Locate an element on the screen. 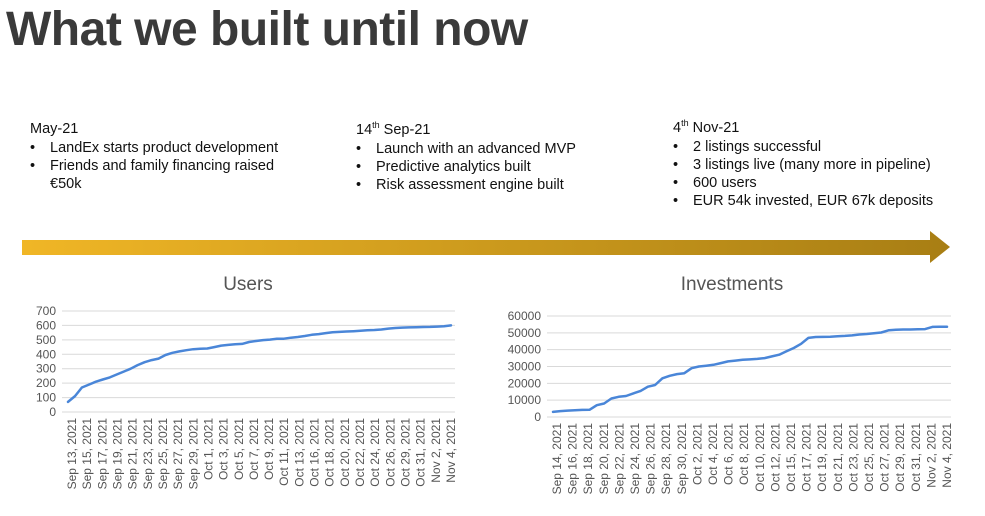 The image size is (985, 516). users-x-tick-label: Sep 27, 2021 is located at coordinates (178, 454).